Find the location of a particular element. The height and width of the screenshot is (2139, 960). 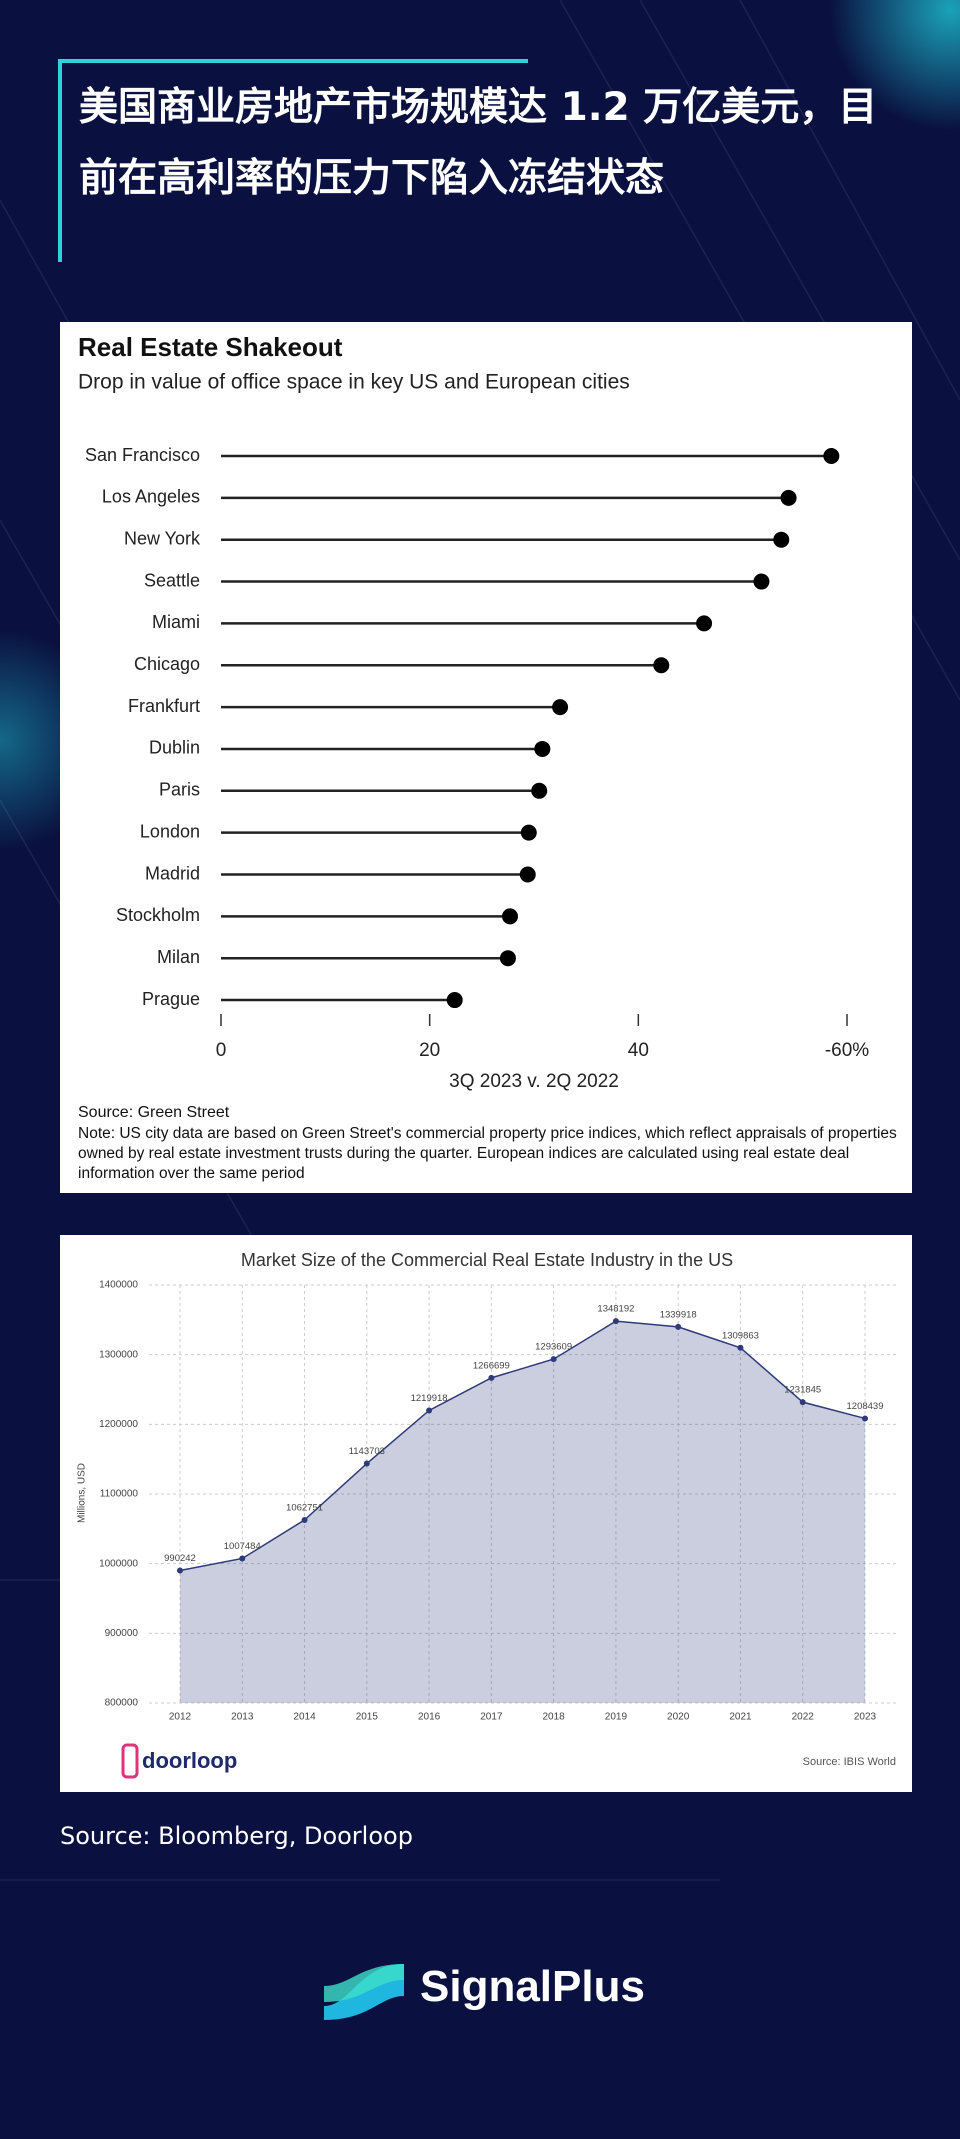

x-tick-label: 2018 is located at coordinates (554, 1717).